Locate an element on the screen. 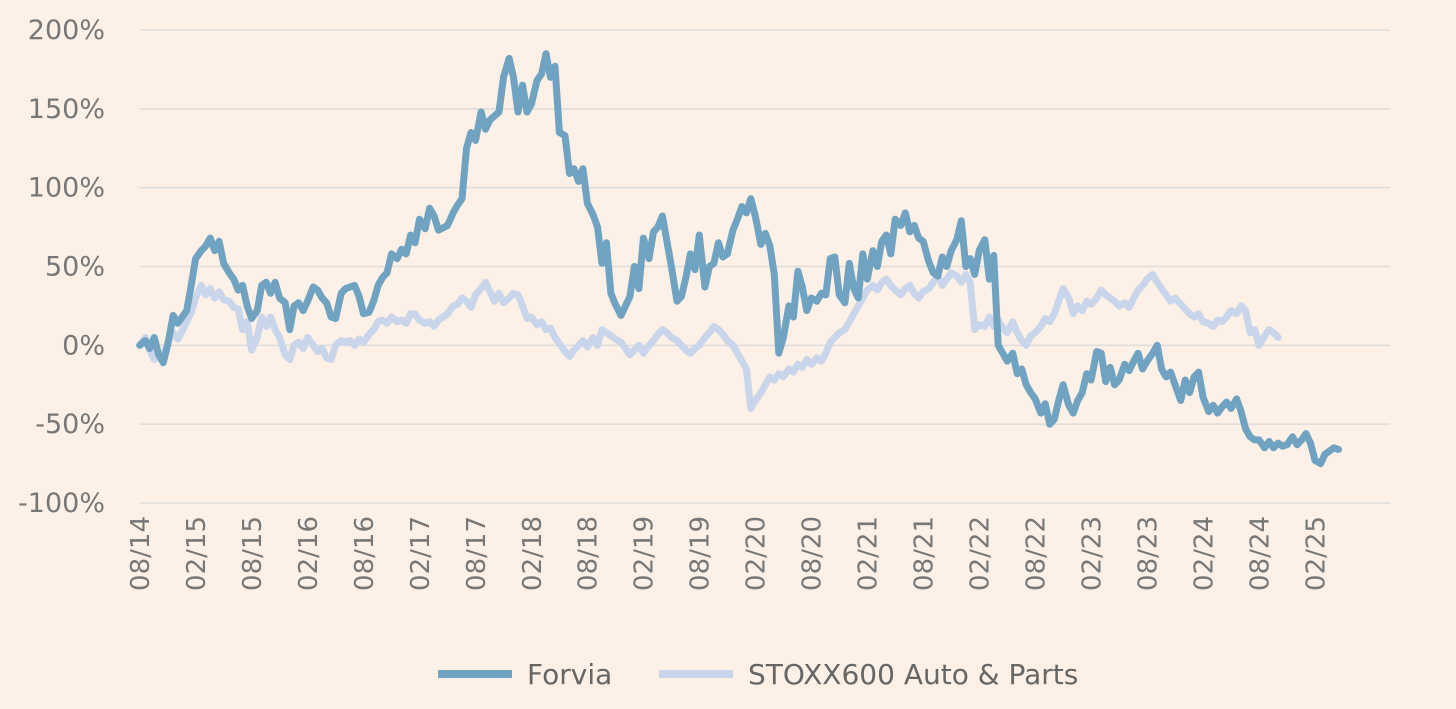 The width and height of the screenshot is (1456, 709). x-tick-label: 08/16 is located at coordinates (365, 553).